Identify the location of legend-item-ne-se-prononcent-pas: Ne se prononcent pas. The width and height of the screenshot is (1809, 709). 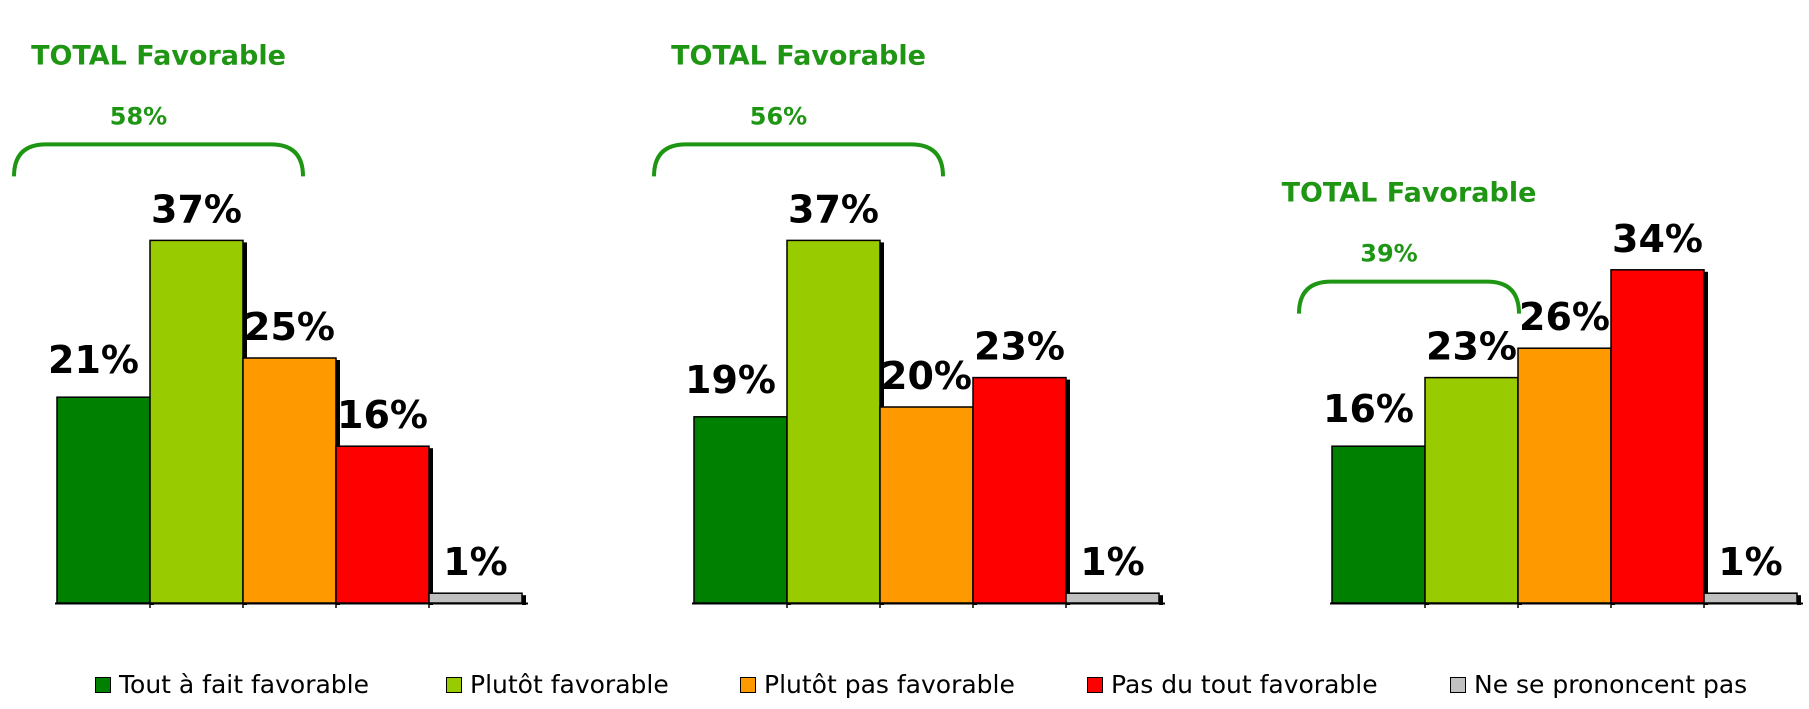
(1598, 684).